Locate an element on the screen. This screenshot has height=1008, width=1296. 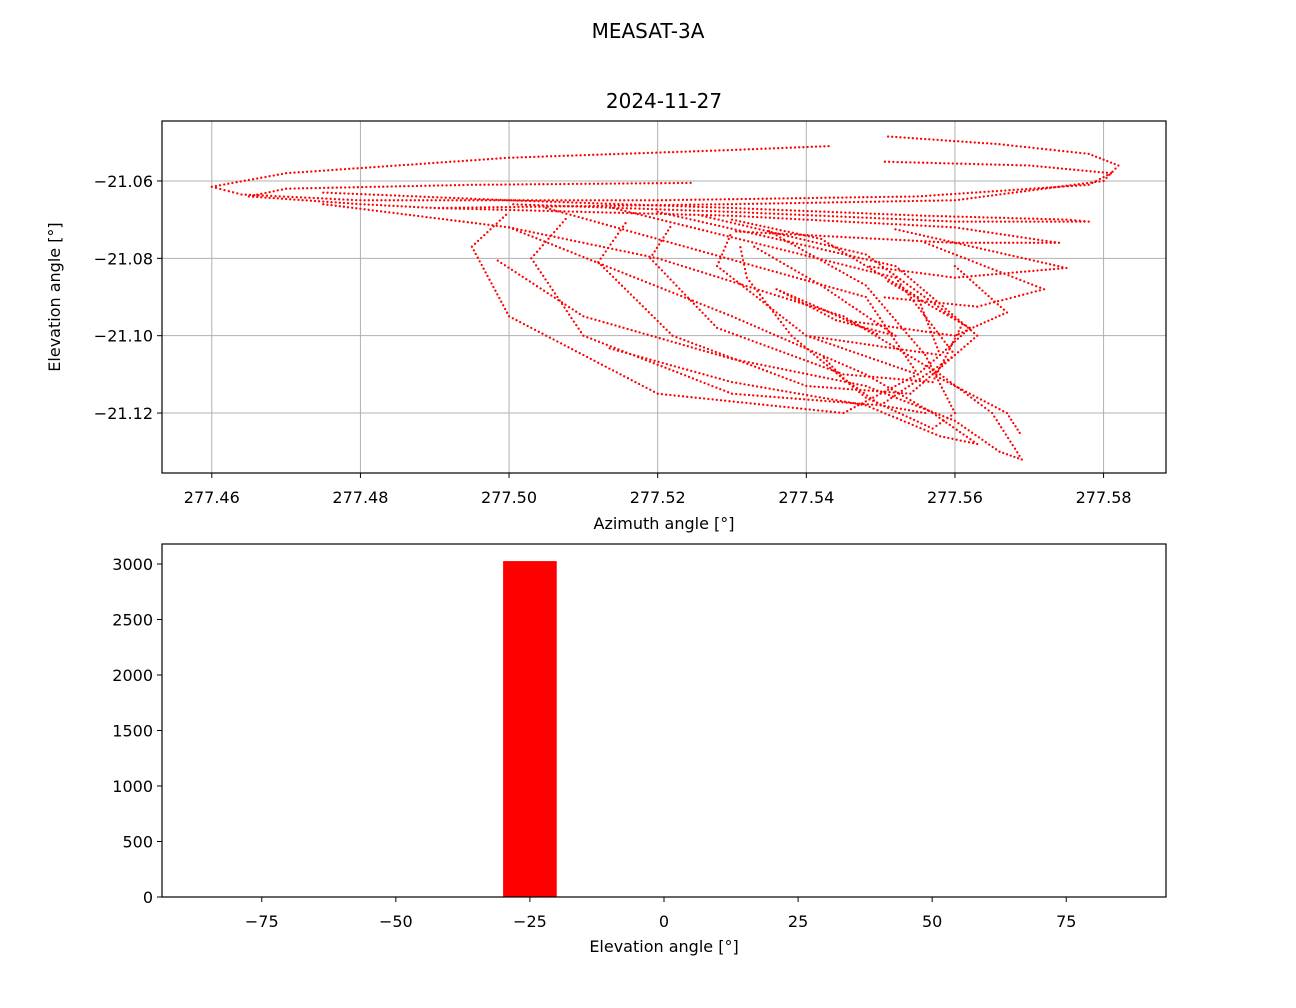
histogram-y-tick-label: 3000 is located at coordinates (132, 564).